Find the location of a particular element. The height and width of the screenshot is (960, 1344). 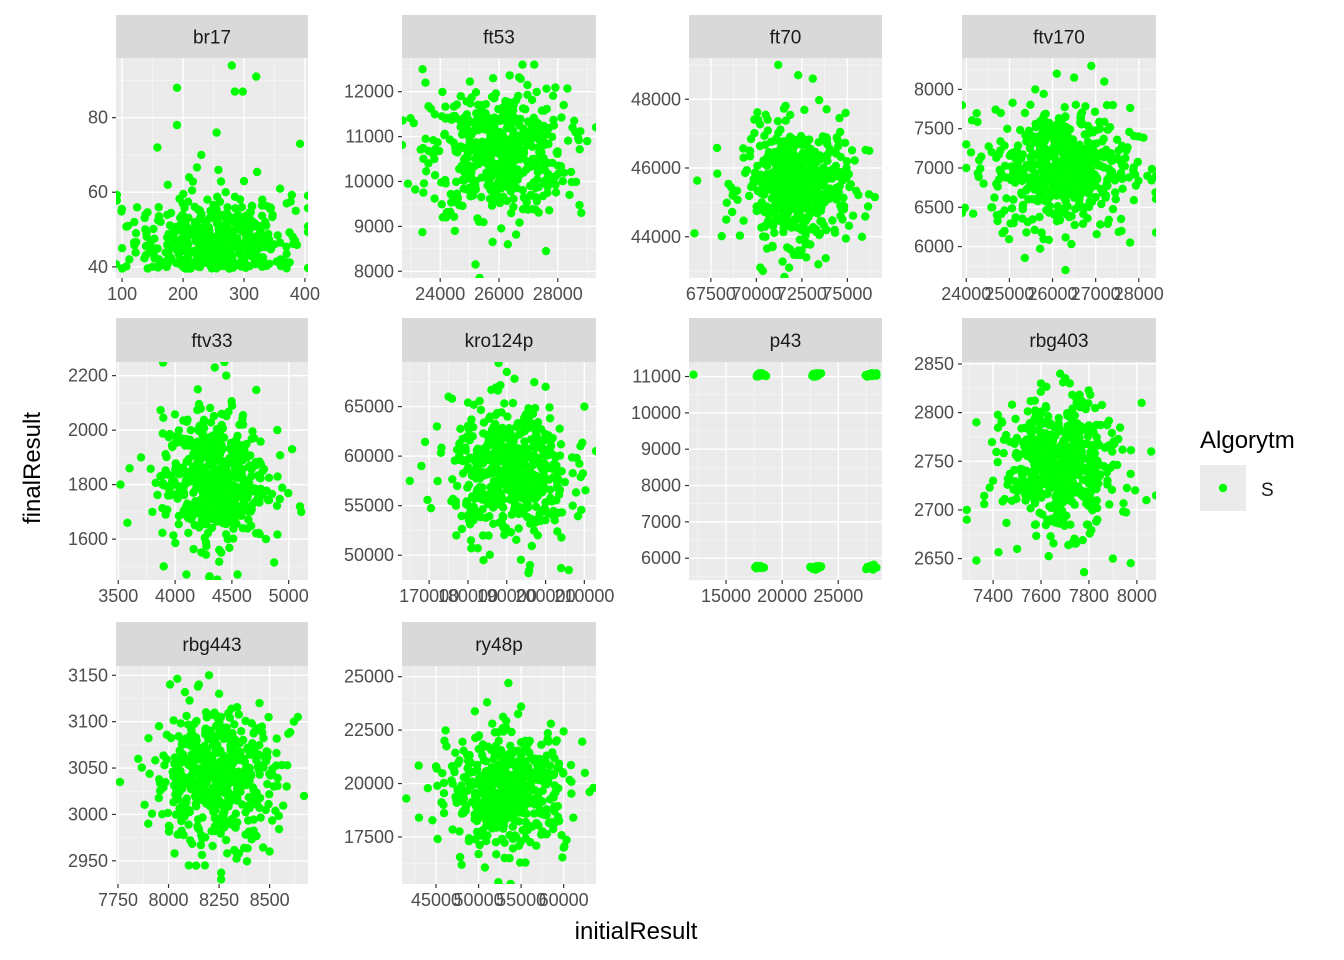

data-points is located at coordinates (500, 470).